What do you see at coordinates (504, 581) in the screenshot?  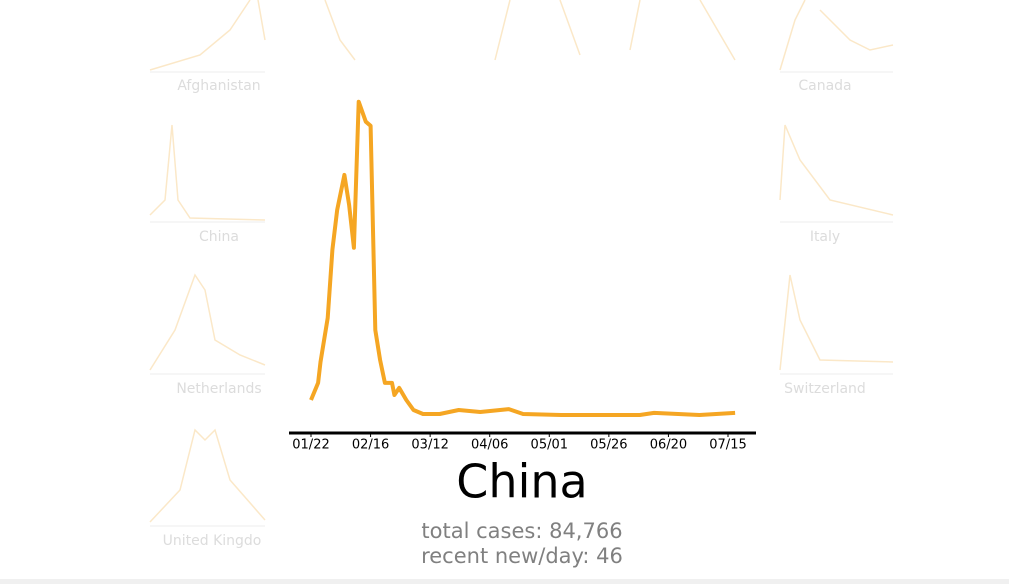 I see `bottom-bar` at bounding box center [504, 581].